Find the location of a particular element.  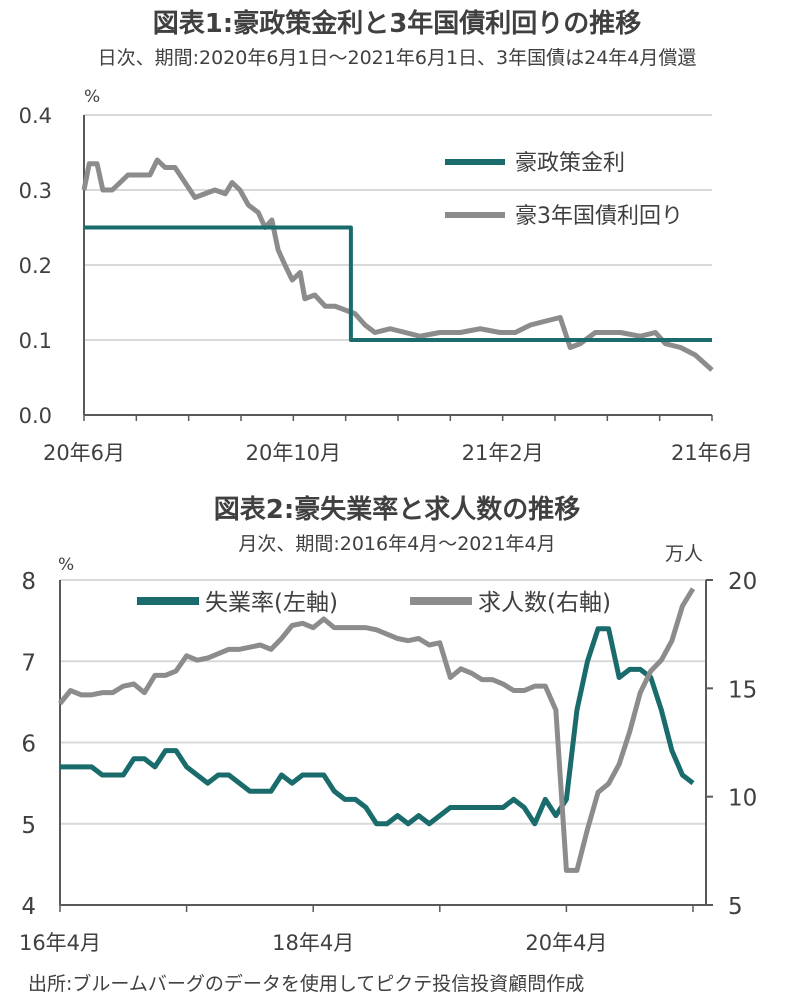

x-tick-label: 16年4月 is located at coordinates (60, 943).